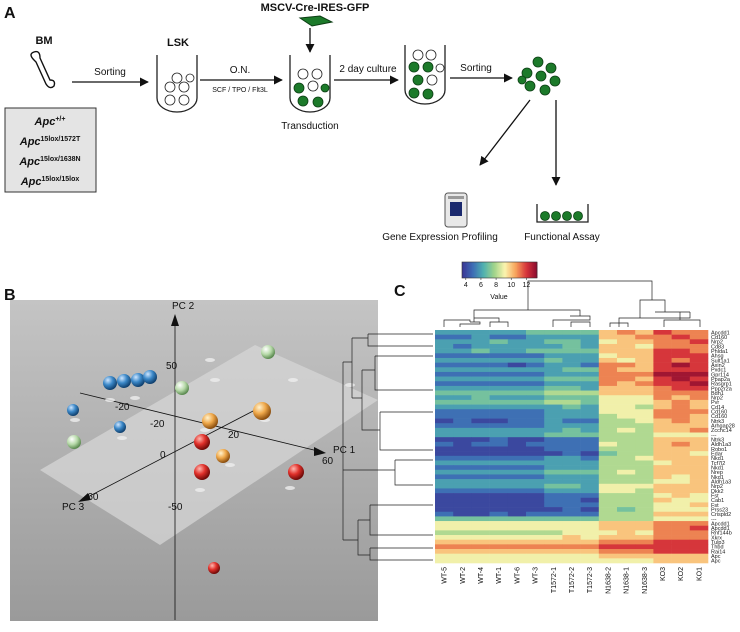  I want to click on row-label: Nkd1, so click(717, 459).